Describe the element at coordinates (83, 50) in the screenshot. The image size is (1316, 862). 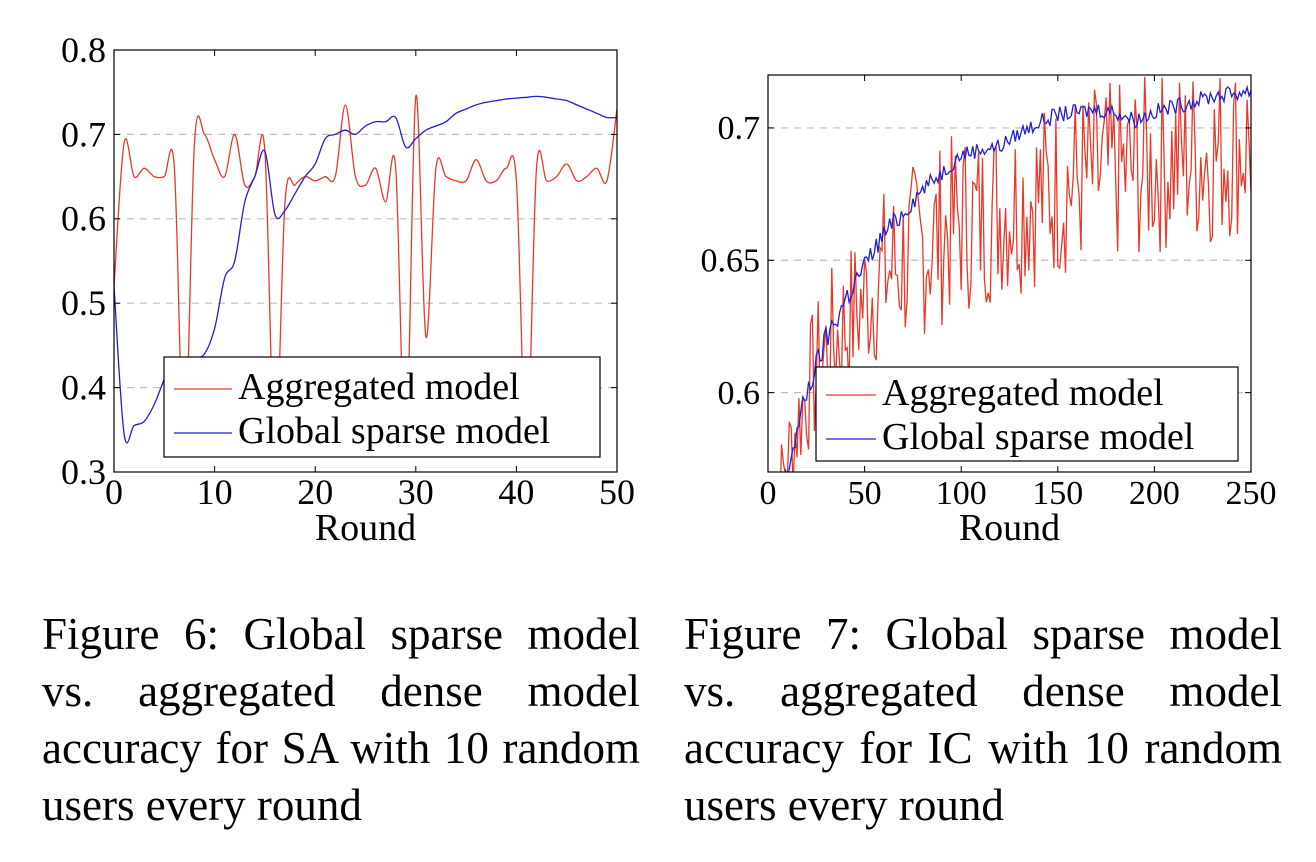
I see `y-tick-label: 0.8` at that location.